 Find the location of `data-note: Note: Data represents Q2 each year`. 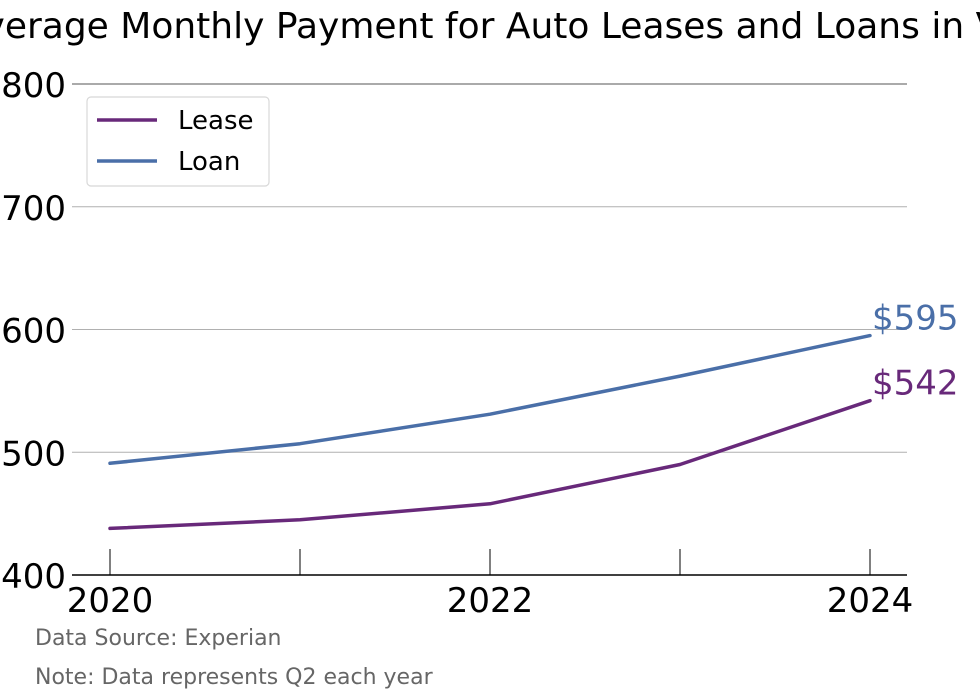

data-note: Note: Data represents Q2 each year is located at coordinates (234, 677).